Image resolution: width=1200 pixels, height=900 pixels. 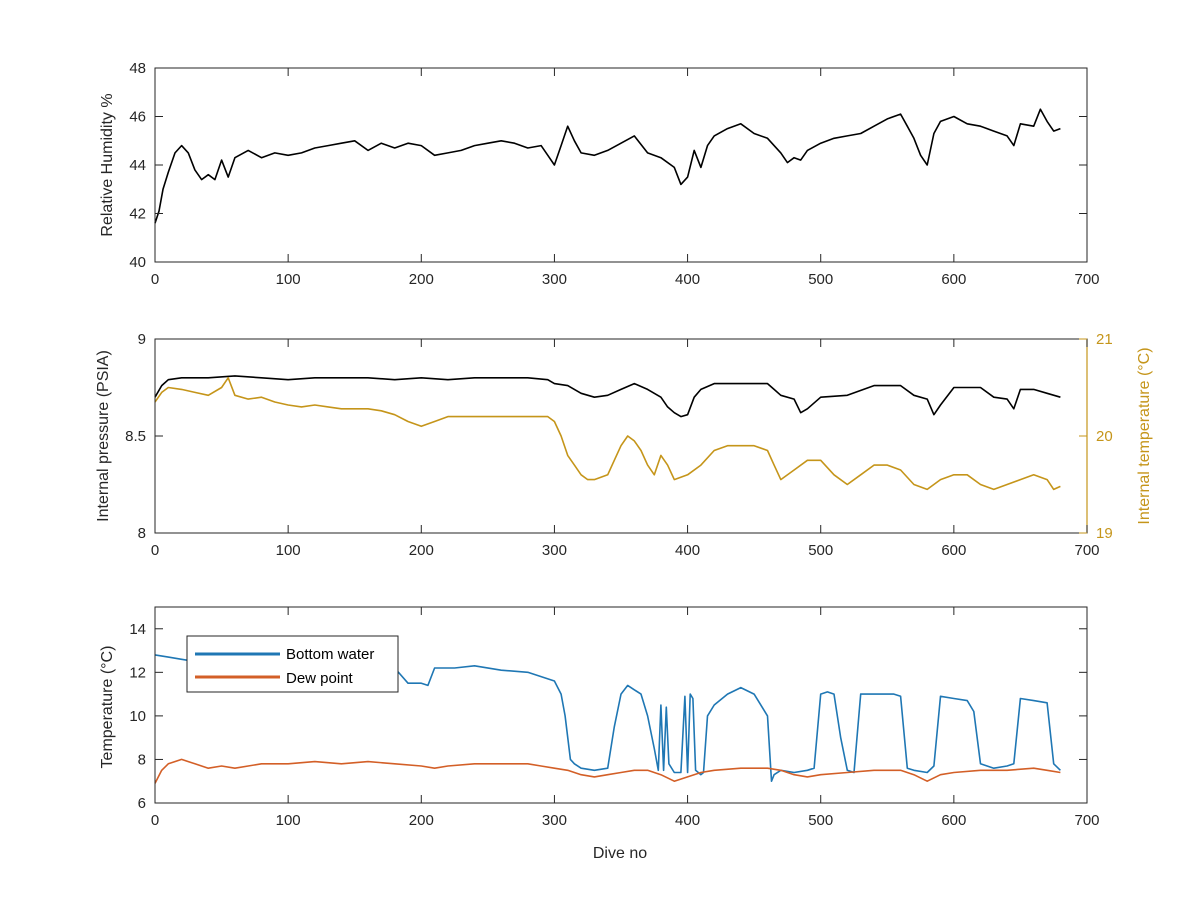 I want to click on x-axis-label: Dive no, so click(x=620, y=853).